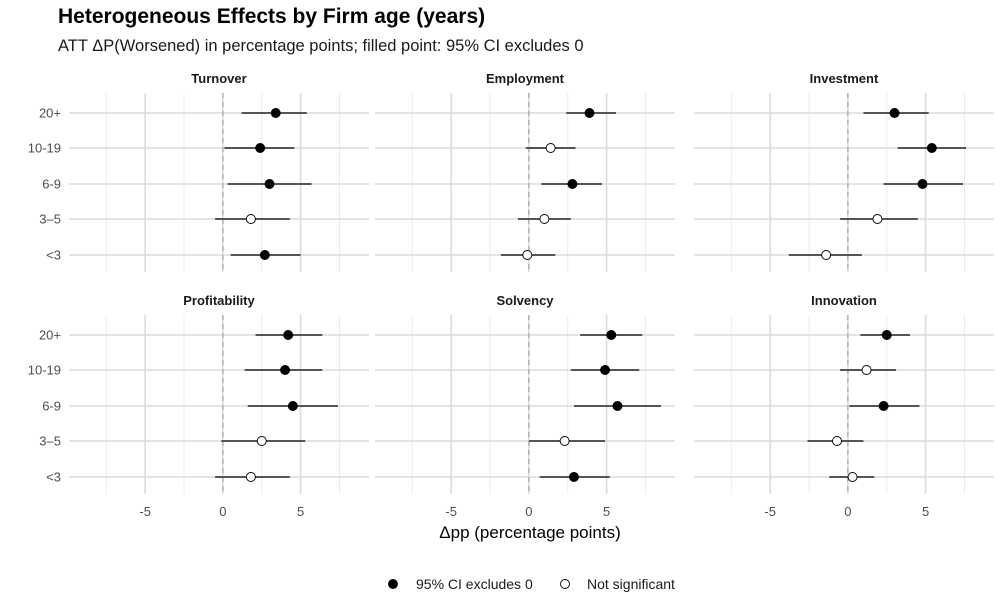 The width and height of the screenshot is (1002, 596). Describe the element at coordinates (525, 171) in the screenshot. I see `panel-employment: Employment` at that location.